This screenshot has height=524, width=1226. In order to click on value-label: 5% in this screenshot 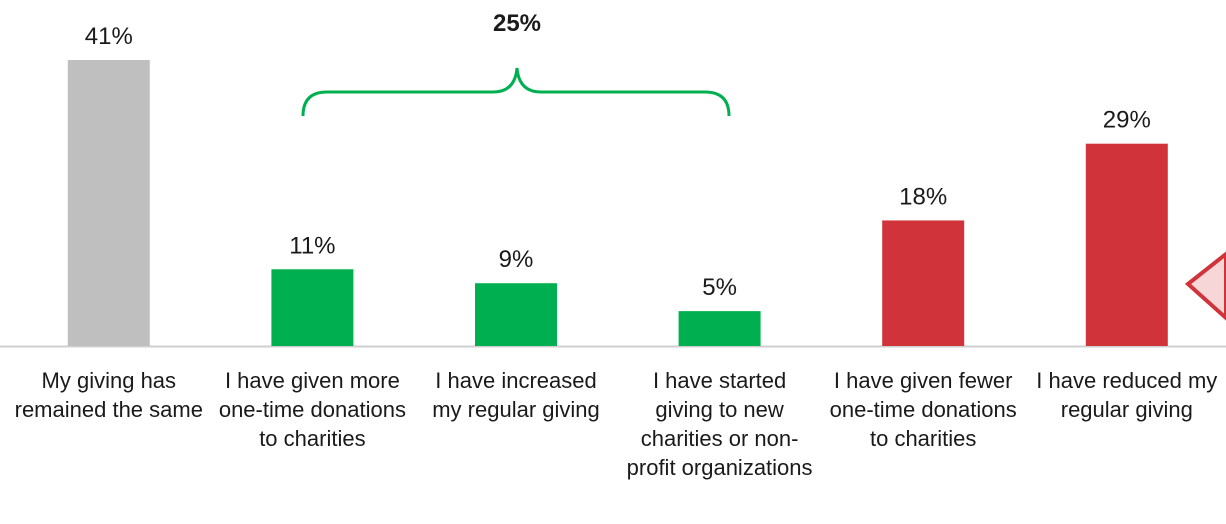, I will do `click(719, 287)`.